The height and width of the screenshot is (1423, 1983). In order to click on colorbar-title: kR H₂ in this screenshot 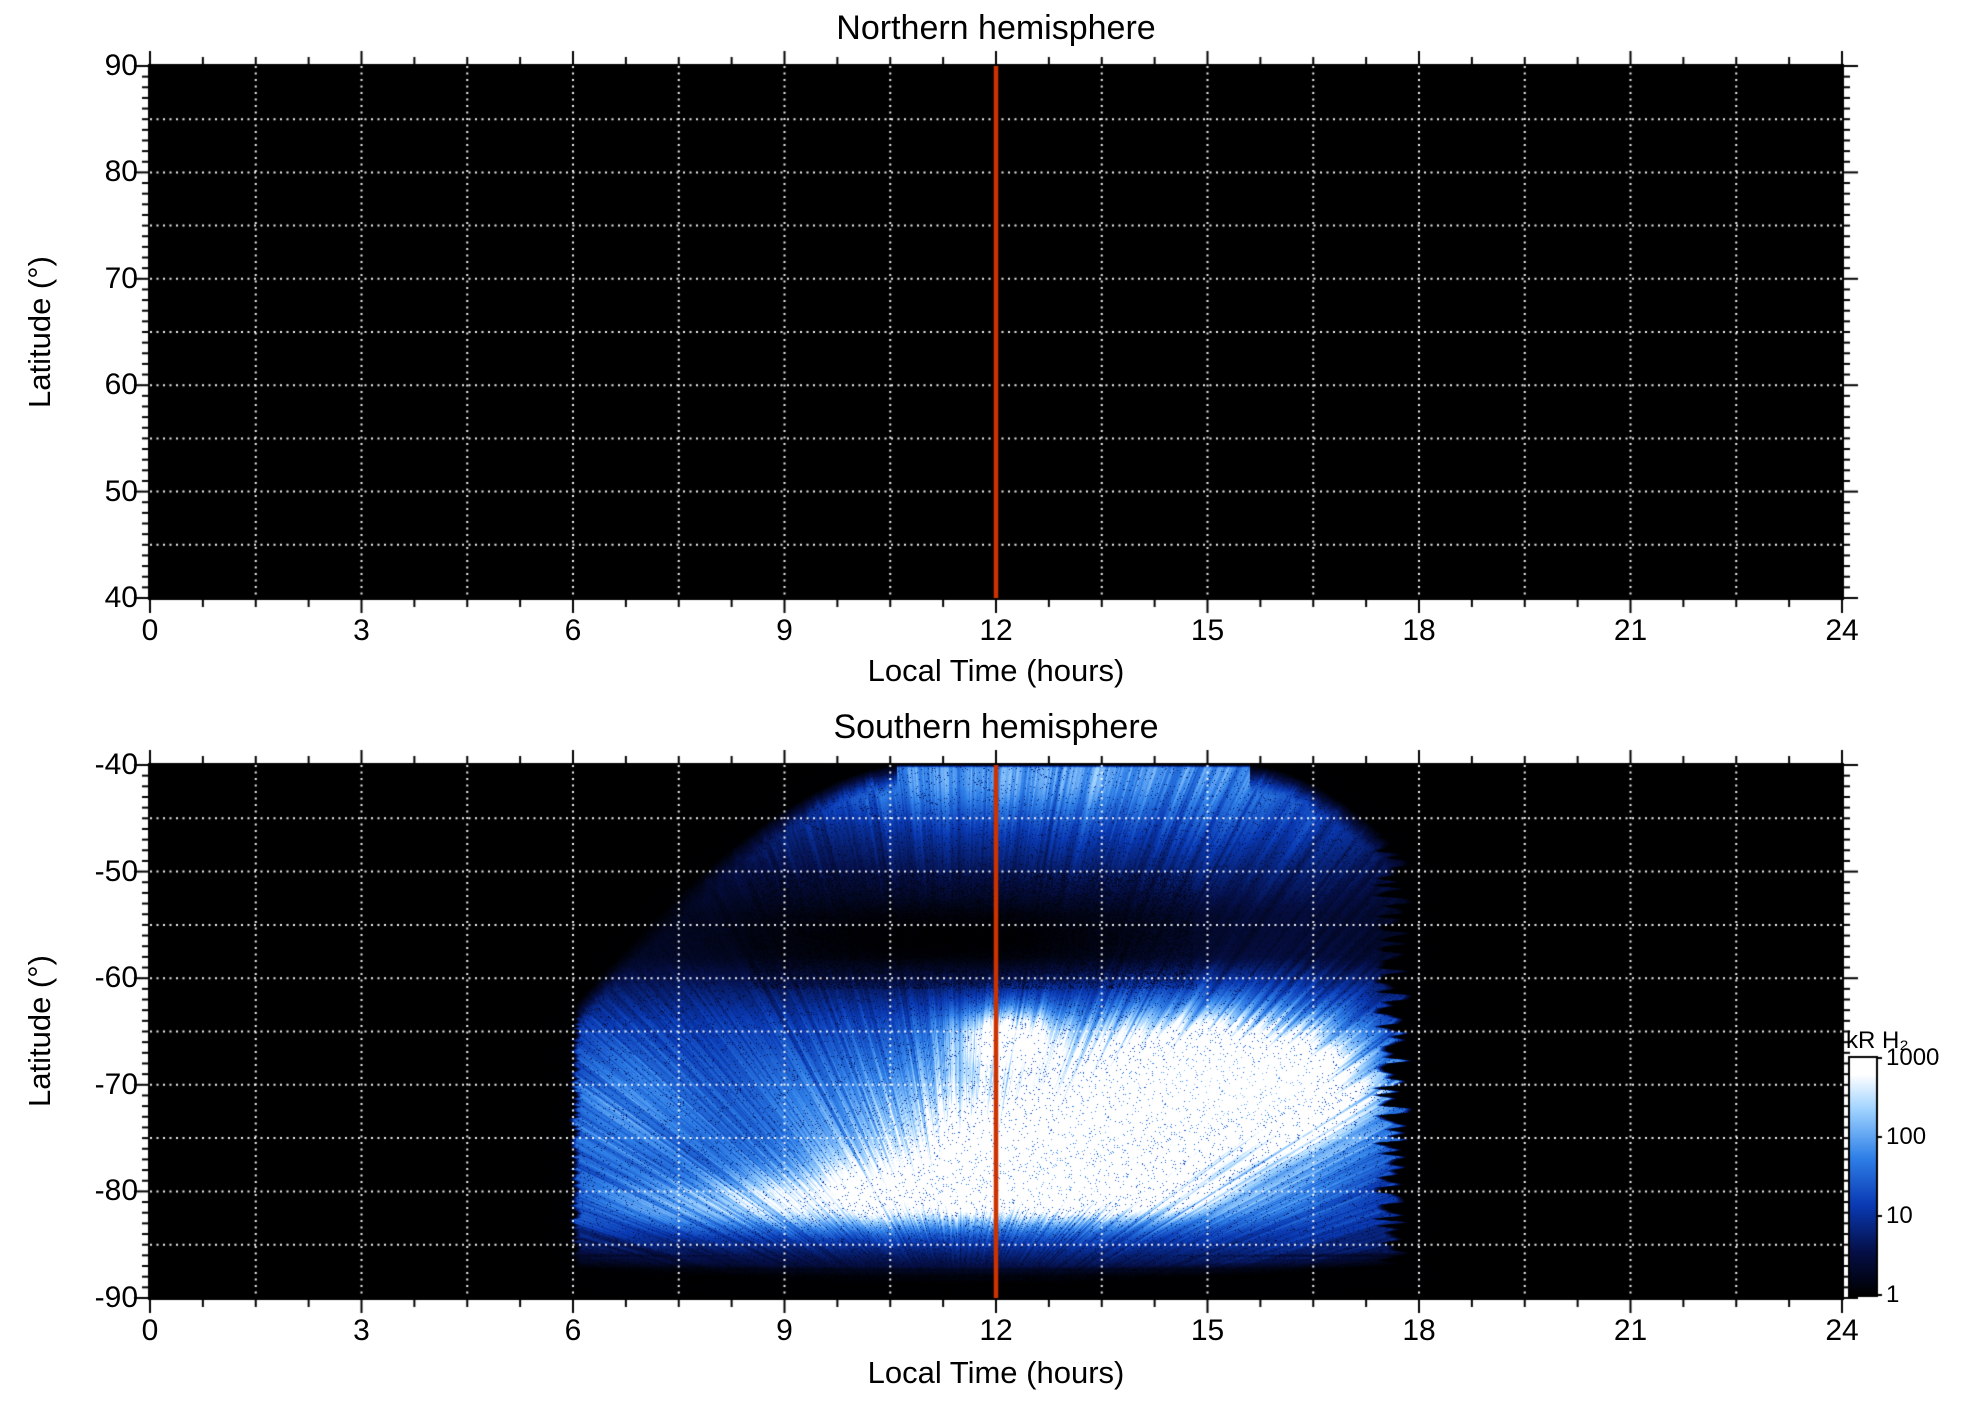, I will do `click(1877, 1040)`.